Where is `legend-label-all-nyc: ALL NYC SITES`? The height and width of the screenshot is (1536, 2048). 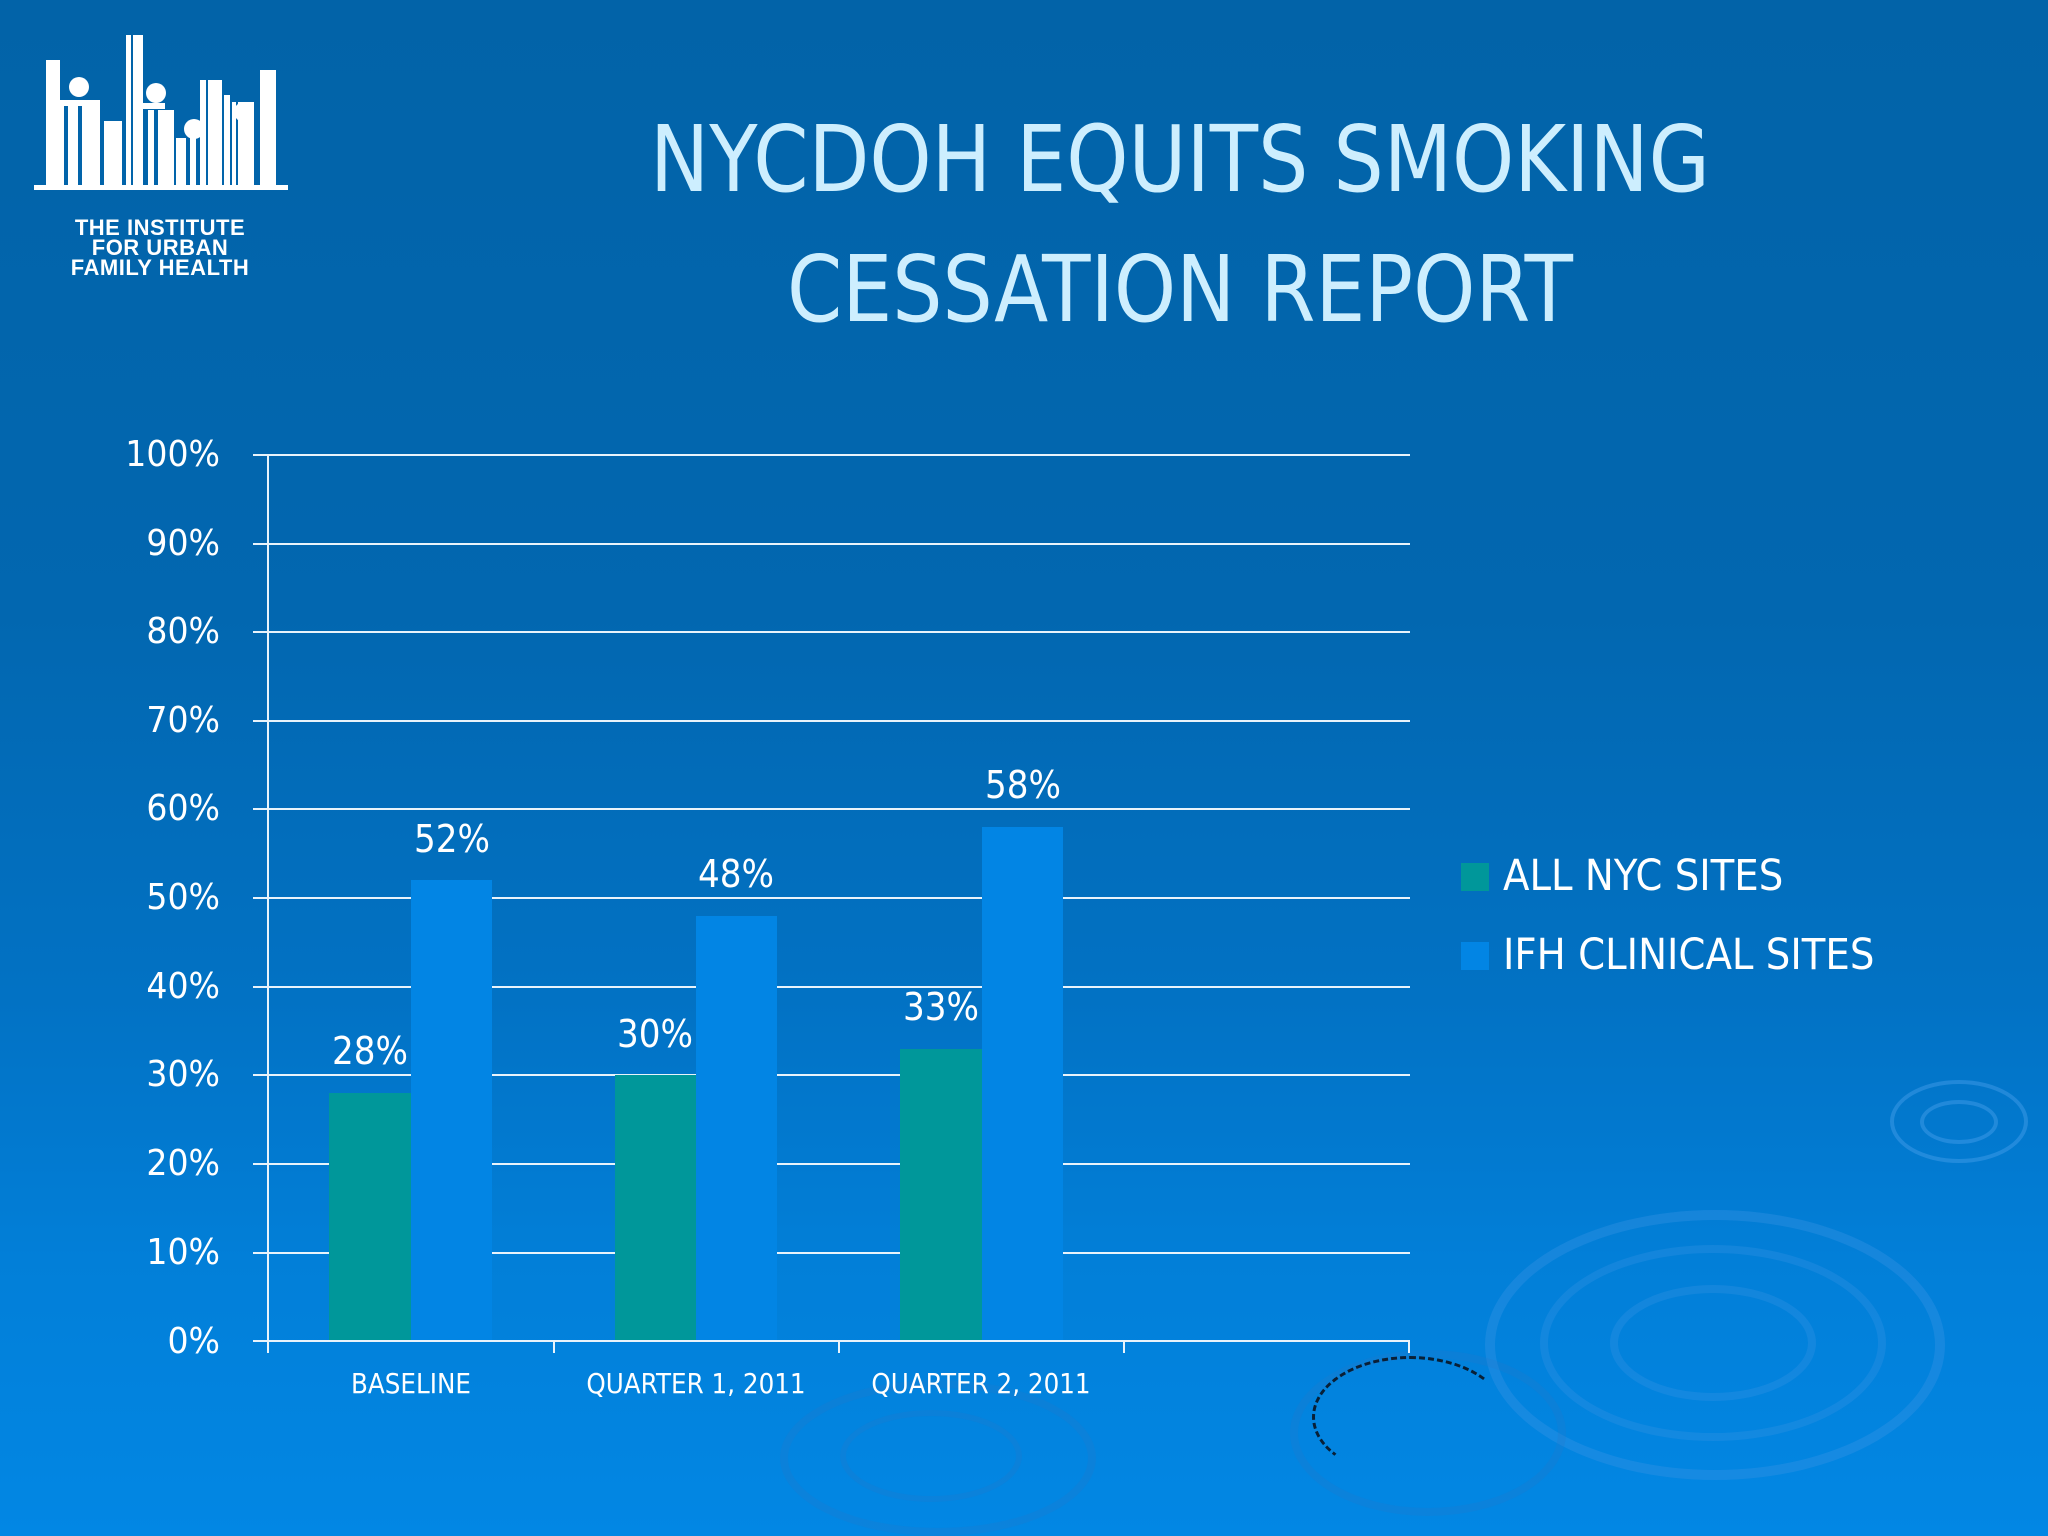 legend-label-all-nyc: ALL NYC SITES is located at coordinates (1643, 876).